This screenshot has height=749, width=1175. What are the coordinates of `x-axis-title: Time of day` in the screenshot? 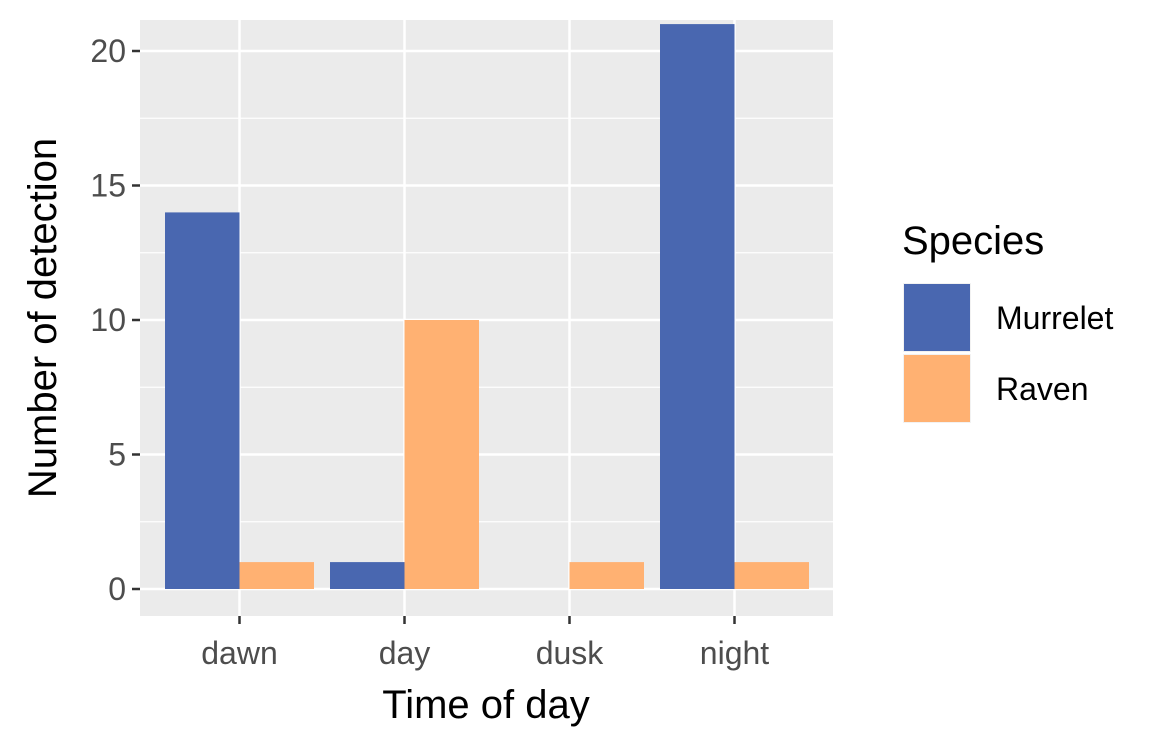 It's located at (485, 705).